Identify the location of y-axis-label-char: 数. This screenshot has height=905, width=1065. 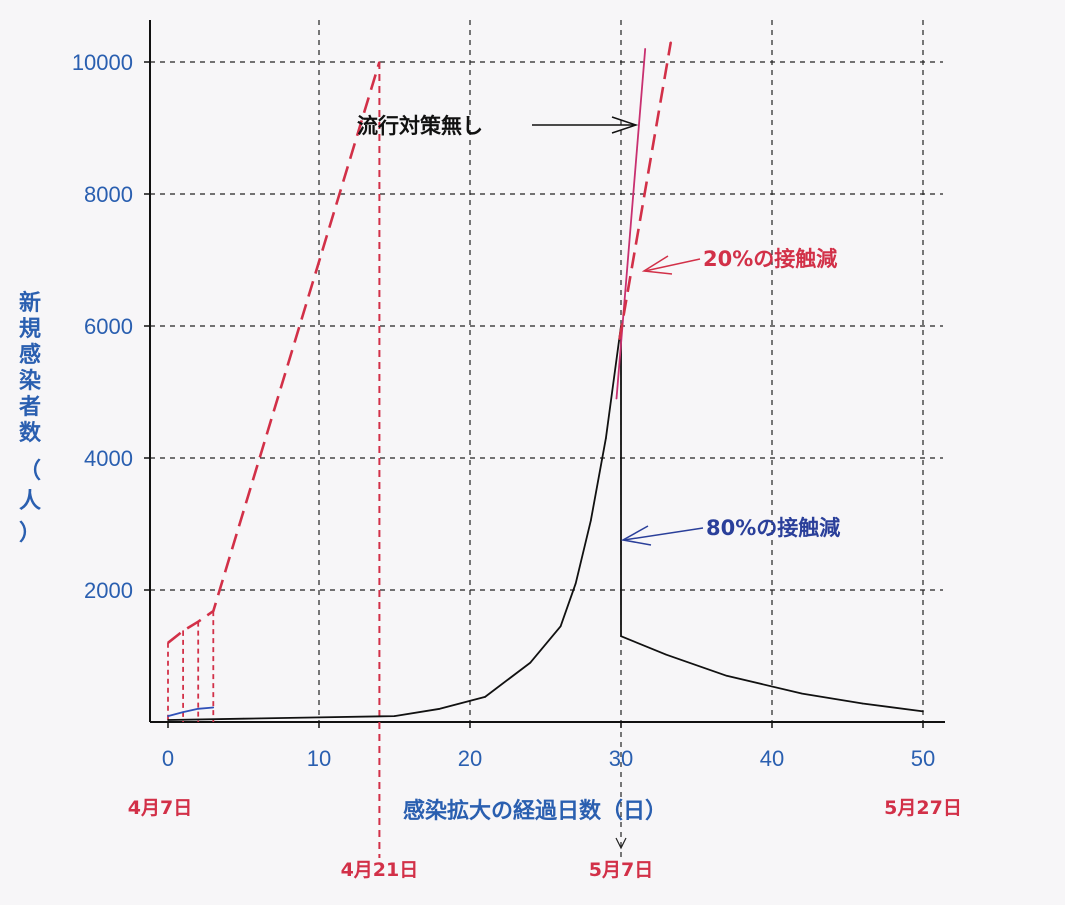
(30, 433).